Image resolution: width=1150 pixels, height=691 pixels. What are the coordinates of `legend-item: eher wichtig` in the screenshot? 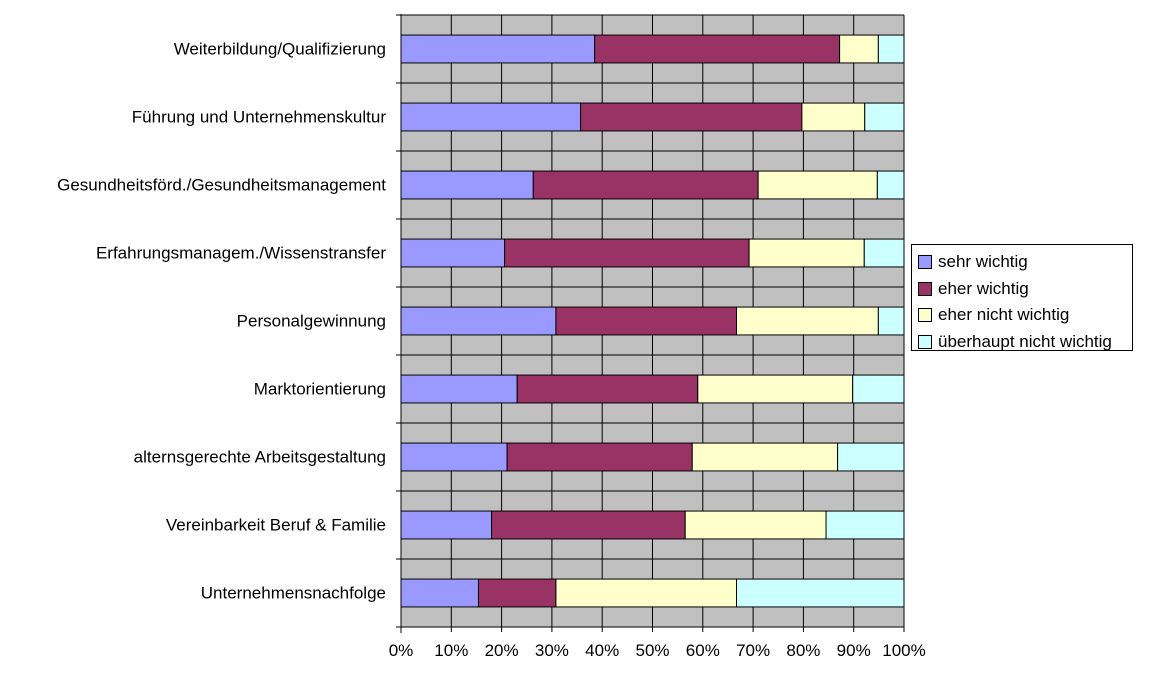 It's located at (1025, 289).